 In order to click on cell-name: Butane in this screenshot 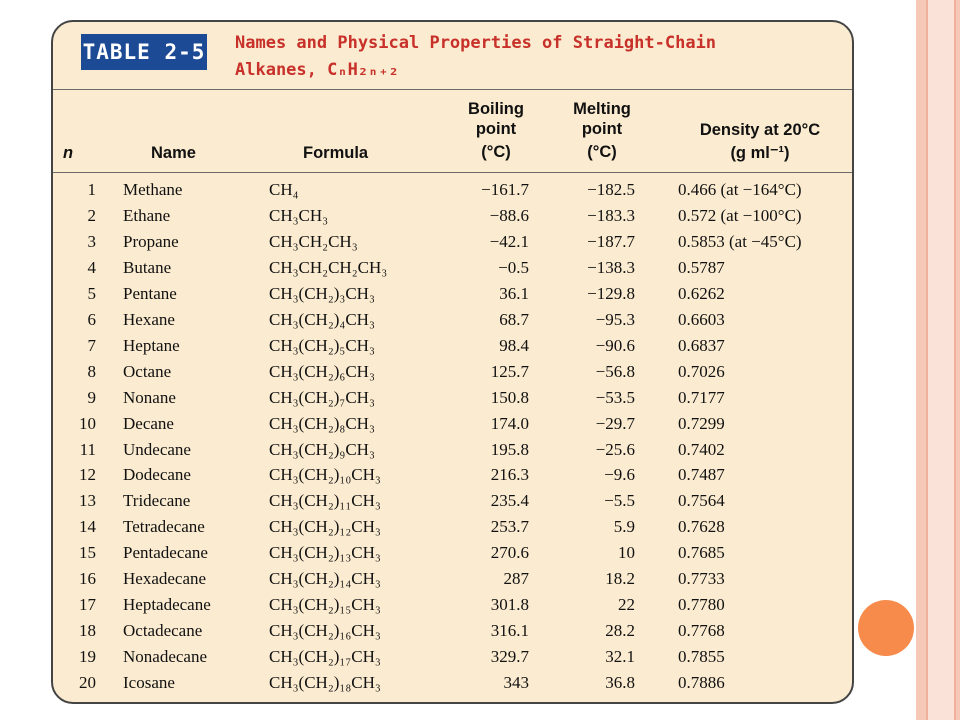, I will do `click(147, 267)`.